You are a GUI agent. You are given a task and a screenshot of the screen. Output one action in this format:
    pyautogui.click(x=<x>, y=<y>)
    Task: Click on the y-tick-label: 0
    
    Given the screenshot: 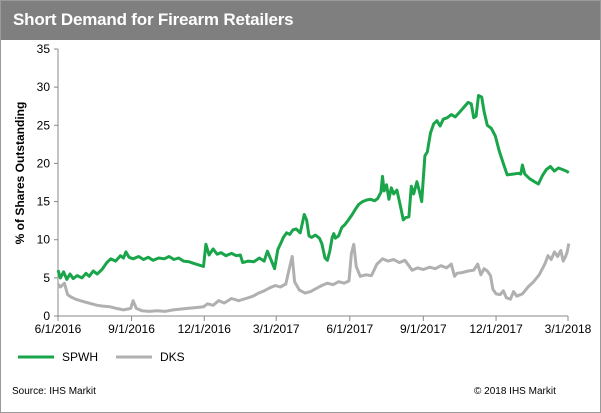 What is the action you would take?
    pyautogui.click(x=46, y=316)
    